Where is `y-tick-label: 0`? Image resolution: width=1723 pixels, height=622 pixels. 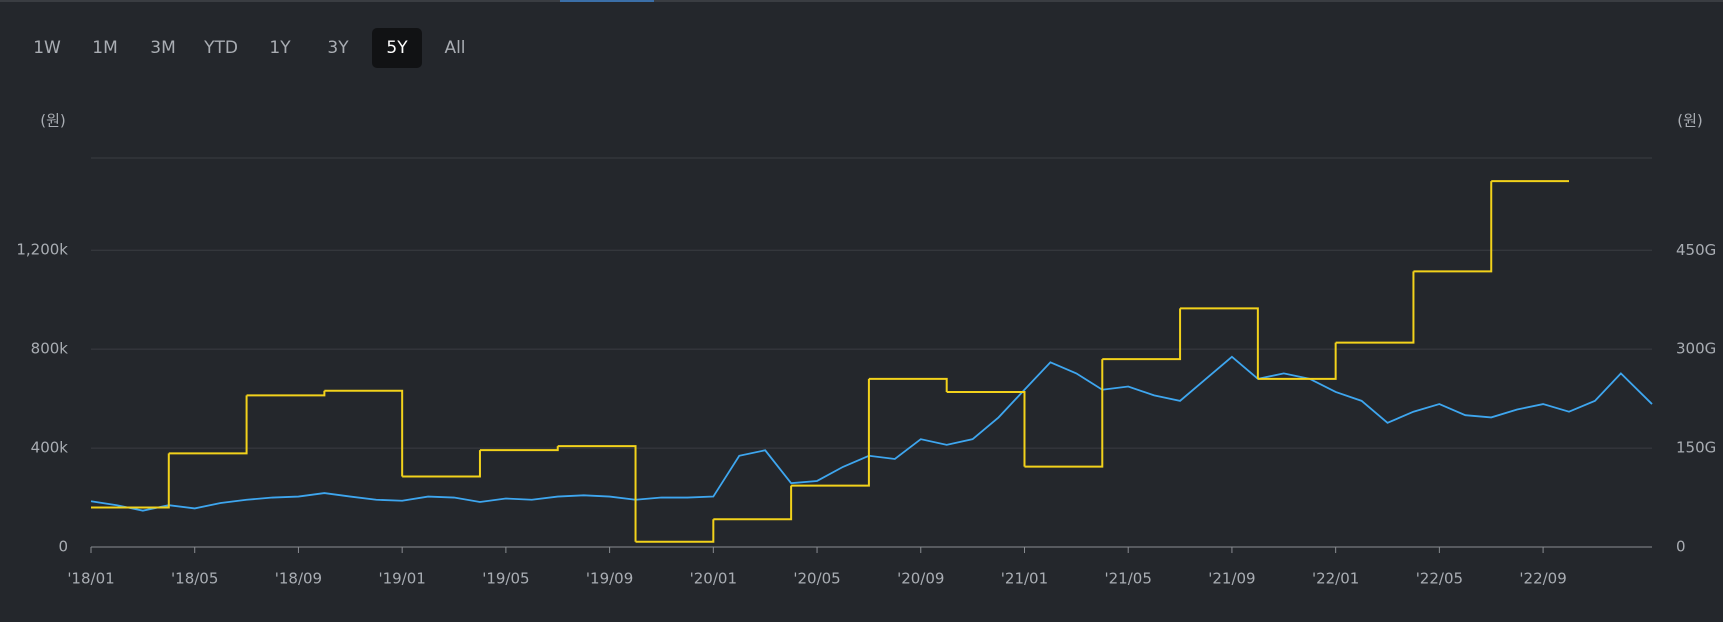 y-tick-label: 0 is located at coordinates (63, 547).